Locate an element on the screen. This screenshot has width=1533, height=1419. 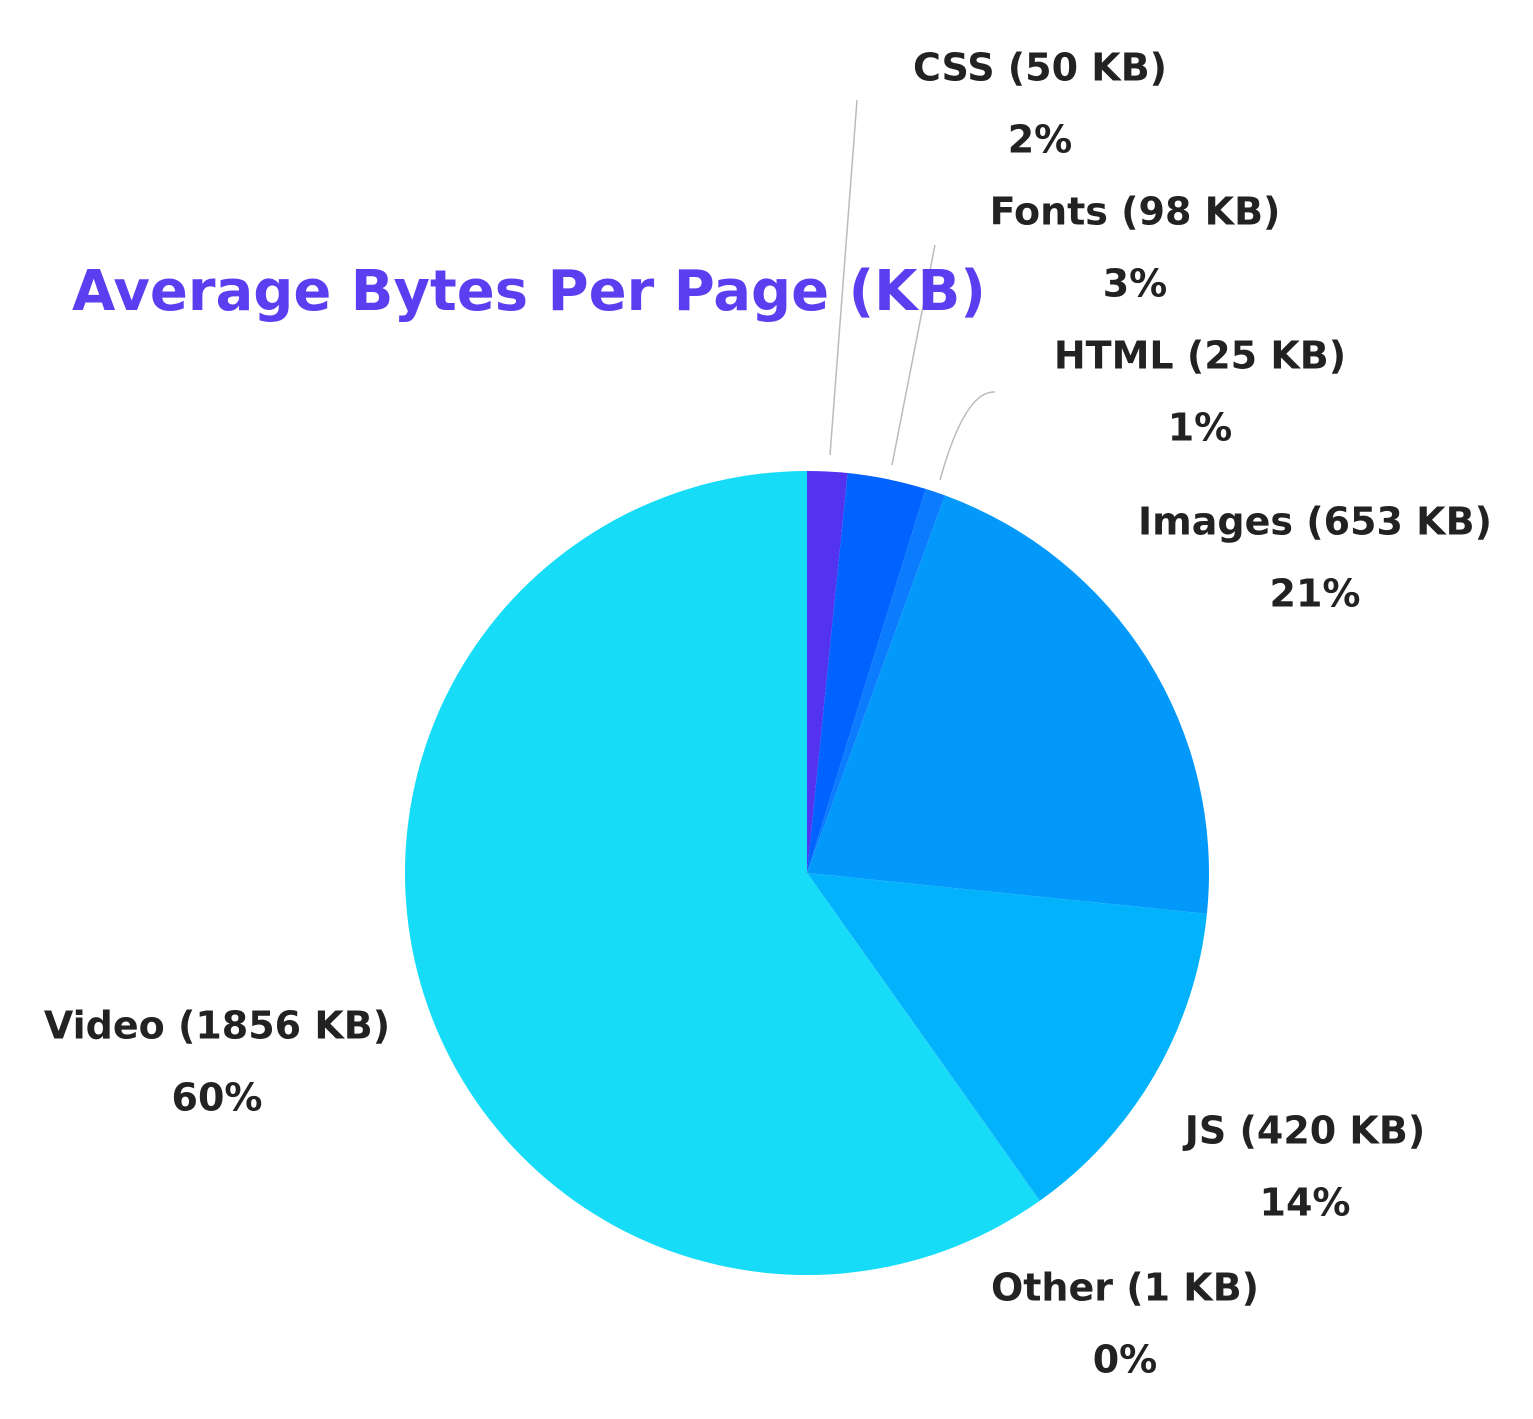
slice-value-label: 0% is located at coordinates (1125, 1360).